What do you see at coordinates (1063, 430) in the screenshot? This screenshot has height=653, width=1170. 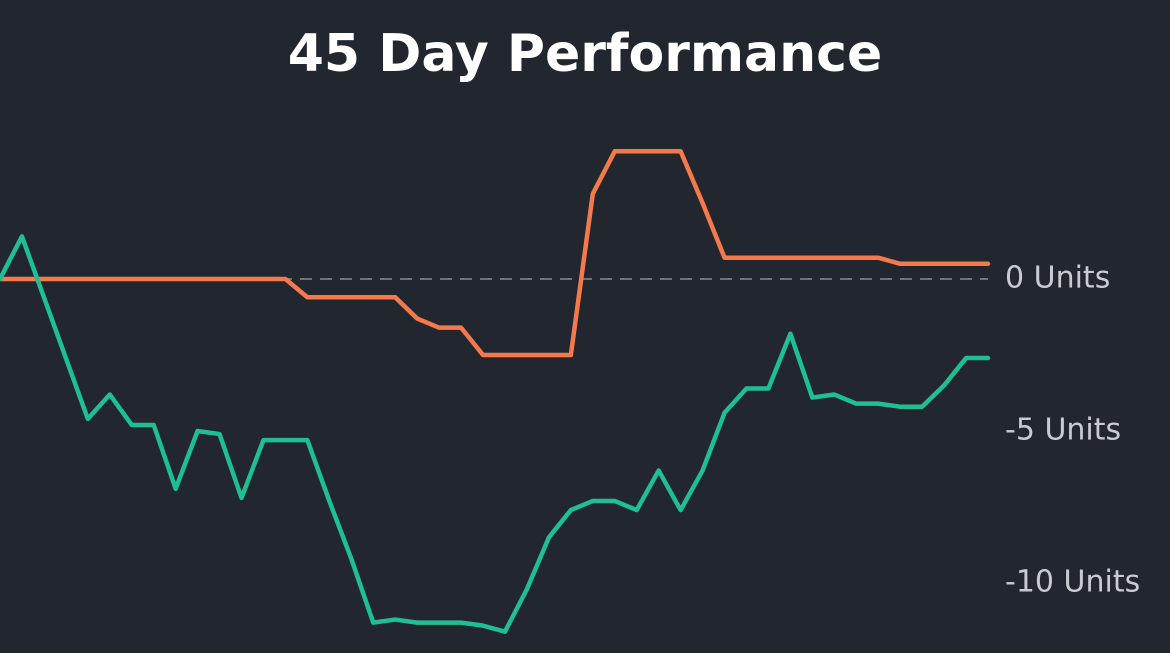 I see `y-tick-label: -5 Units` at bounding box center [1063, 430].